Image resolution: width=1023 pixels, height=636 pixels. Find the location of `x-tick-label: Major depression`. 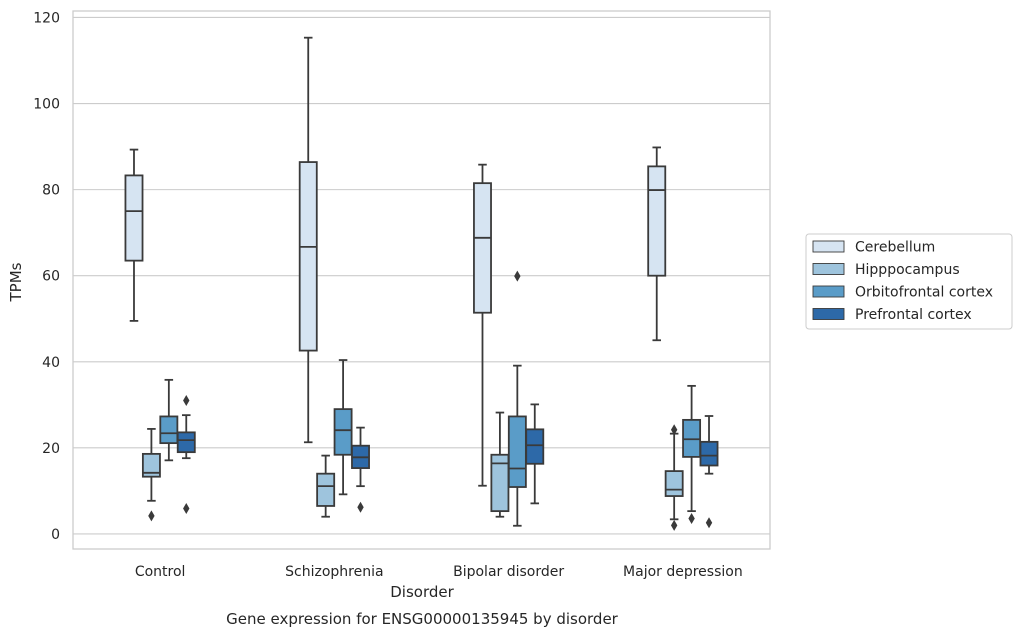

x-tick-label: Major depression is located at coordinates (683, 572).